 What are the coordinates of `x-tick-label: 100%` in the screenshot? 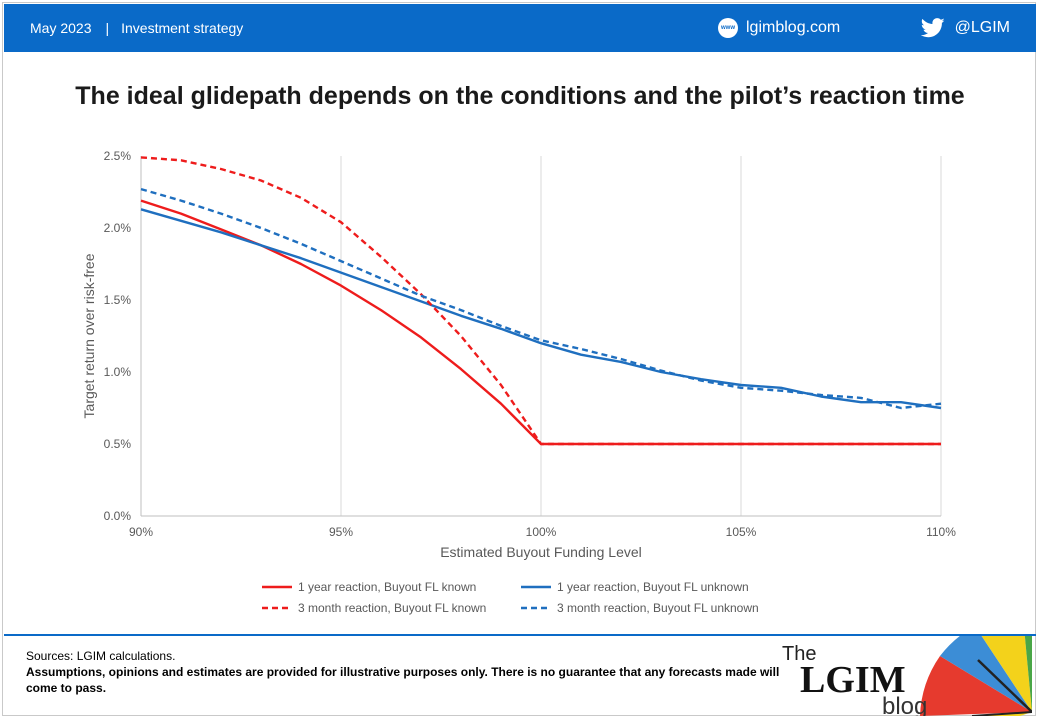 It's located at (541, 532).